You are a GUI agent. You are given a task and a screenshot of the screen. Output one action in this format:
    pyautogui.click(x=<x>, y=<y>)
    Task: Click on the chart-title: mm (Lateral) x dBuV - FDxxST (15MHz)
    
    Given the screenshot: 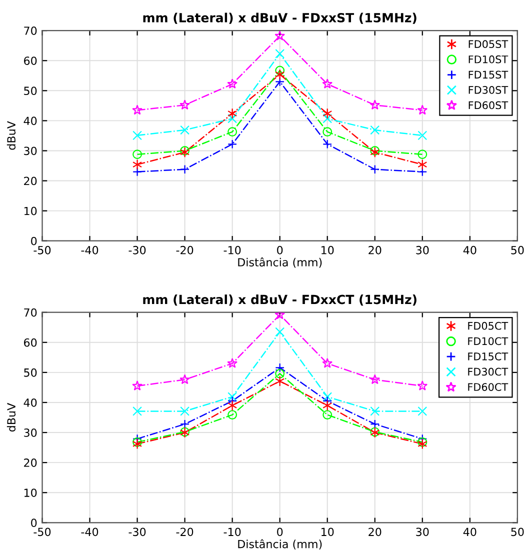 What is the action you would take?
    pyautogui.click(x=279, y=18)
    